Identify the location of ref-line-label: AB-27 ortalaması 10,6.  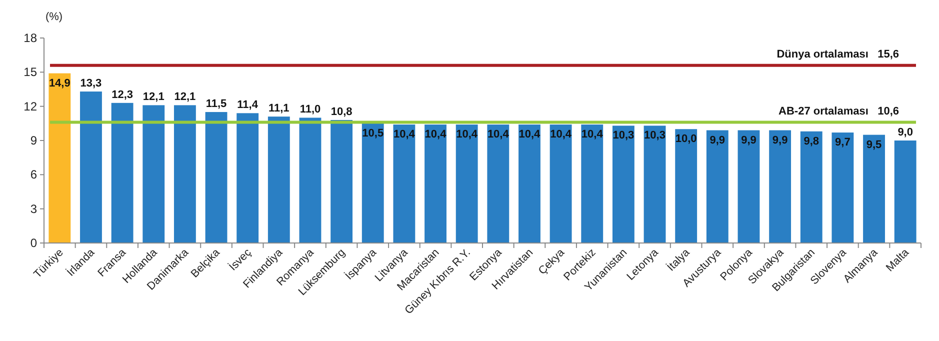
(838, 111).